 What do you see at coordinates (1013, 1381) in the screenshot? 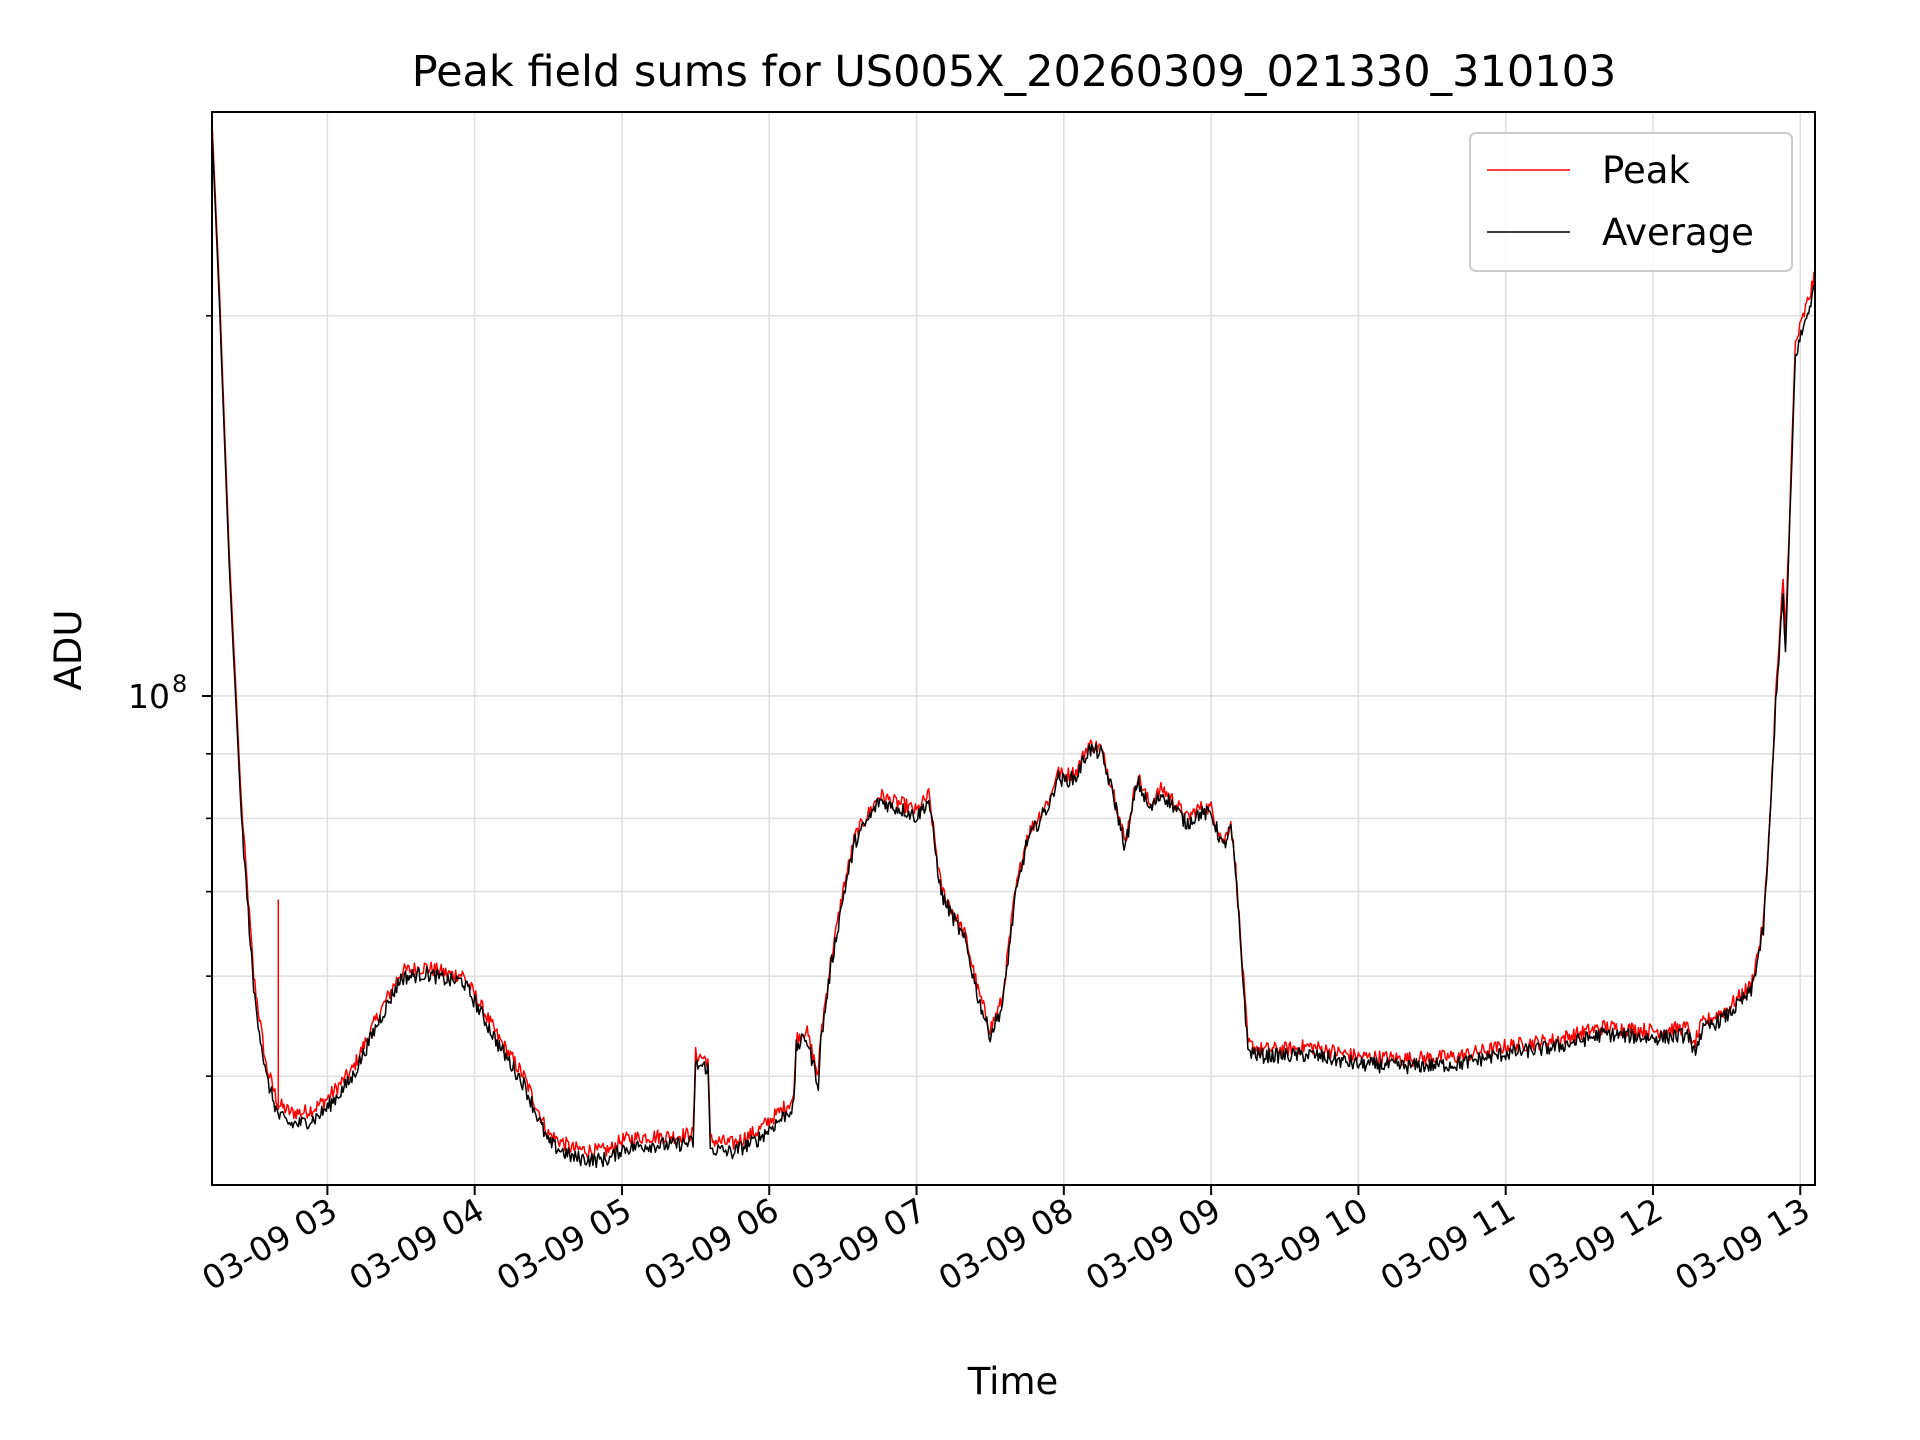
I see `x-axis-label: Time` at bounding box center [1013, 1381].